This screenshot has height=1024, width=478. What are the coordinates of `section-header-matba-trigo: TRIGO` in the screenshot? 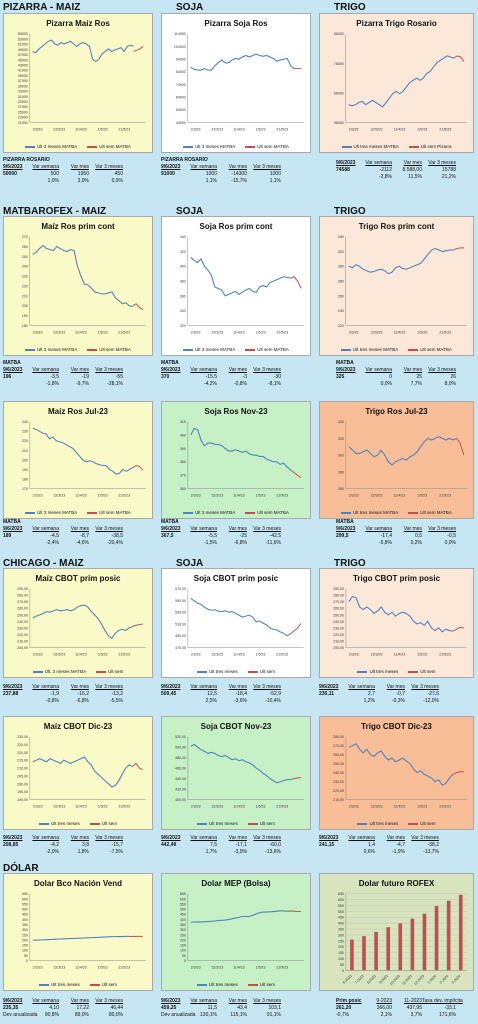 It's located at (350, 211).